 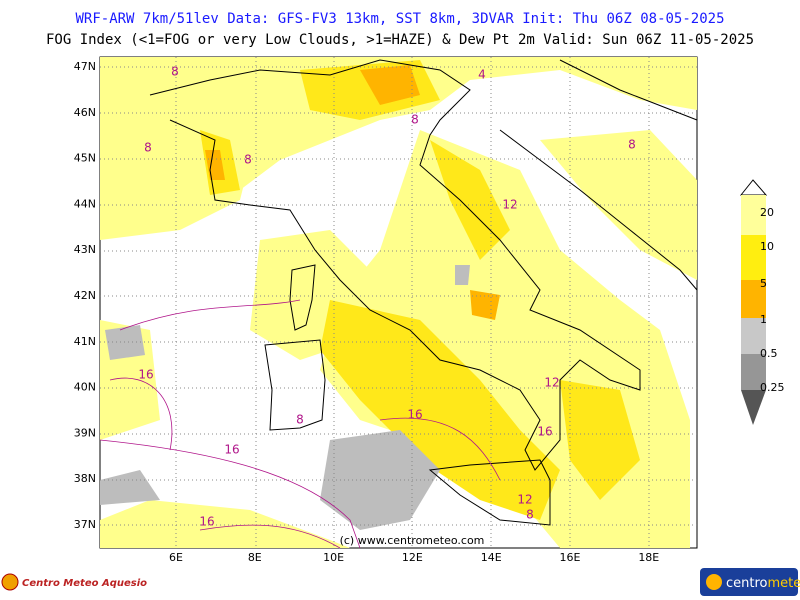 I want to click on legend-label: 5, so click(x=763, y=283).